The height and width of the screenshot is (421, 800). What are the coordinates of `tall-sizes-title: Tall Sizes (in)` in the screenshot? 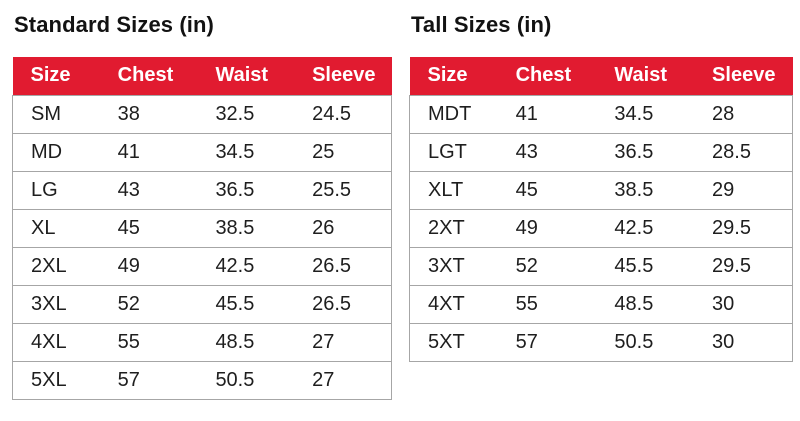 It's located at (481, 24).